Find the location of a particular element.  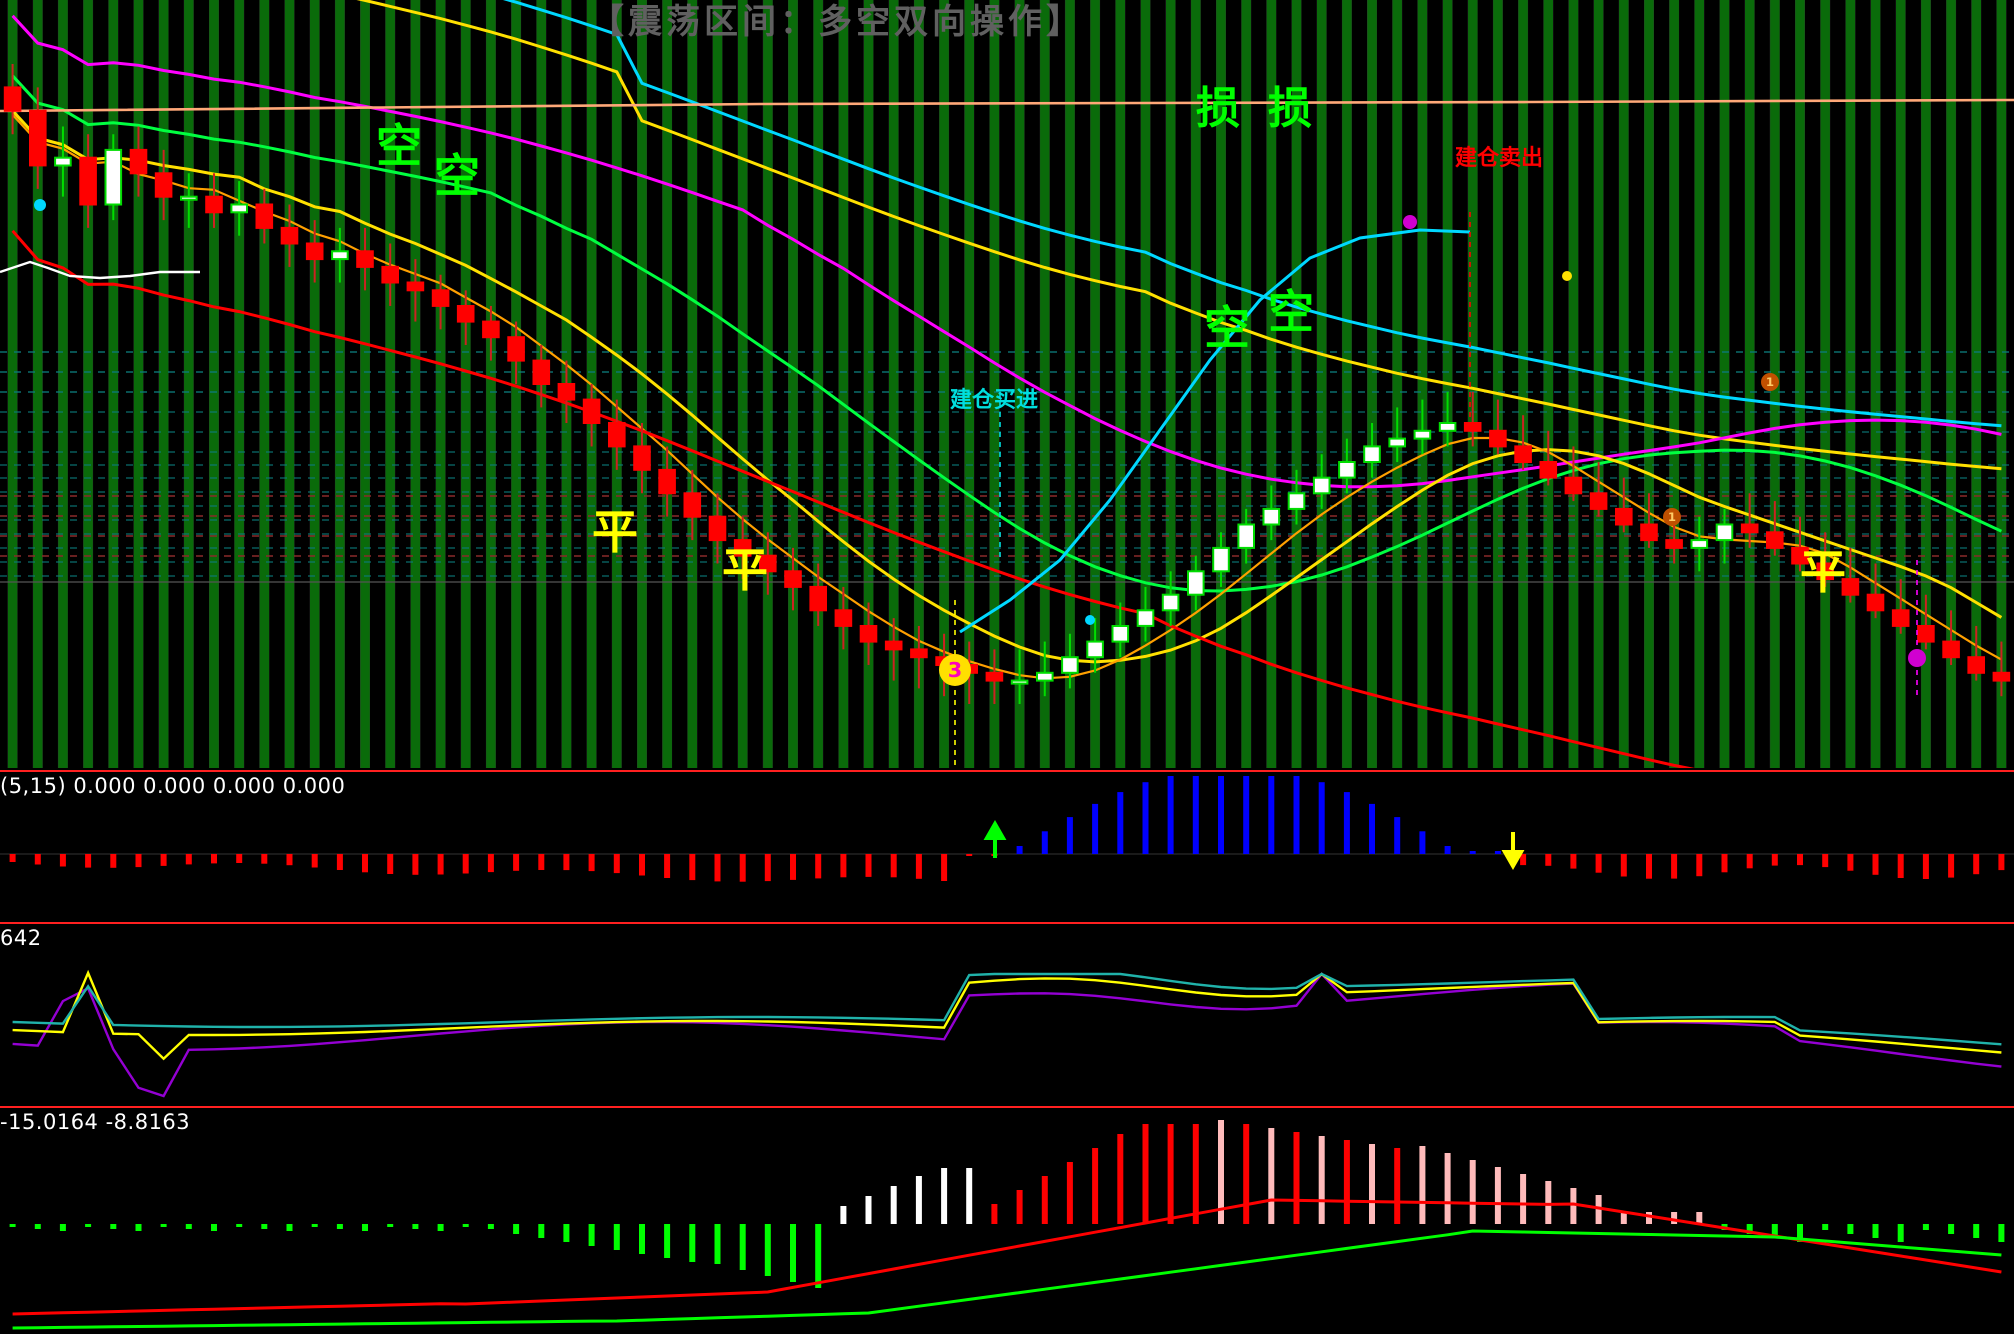

momentum-panel: (5,15) 0.000 0.000 0.000 0.000 is located at coordinates (1007, 846).